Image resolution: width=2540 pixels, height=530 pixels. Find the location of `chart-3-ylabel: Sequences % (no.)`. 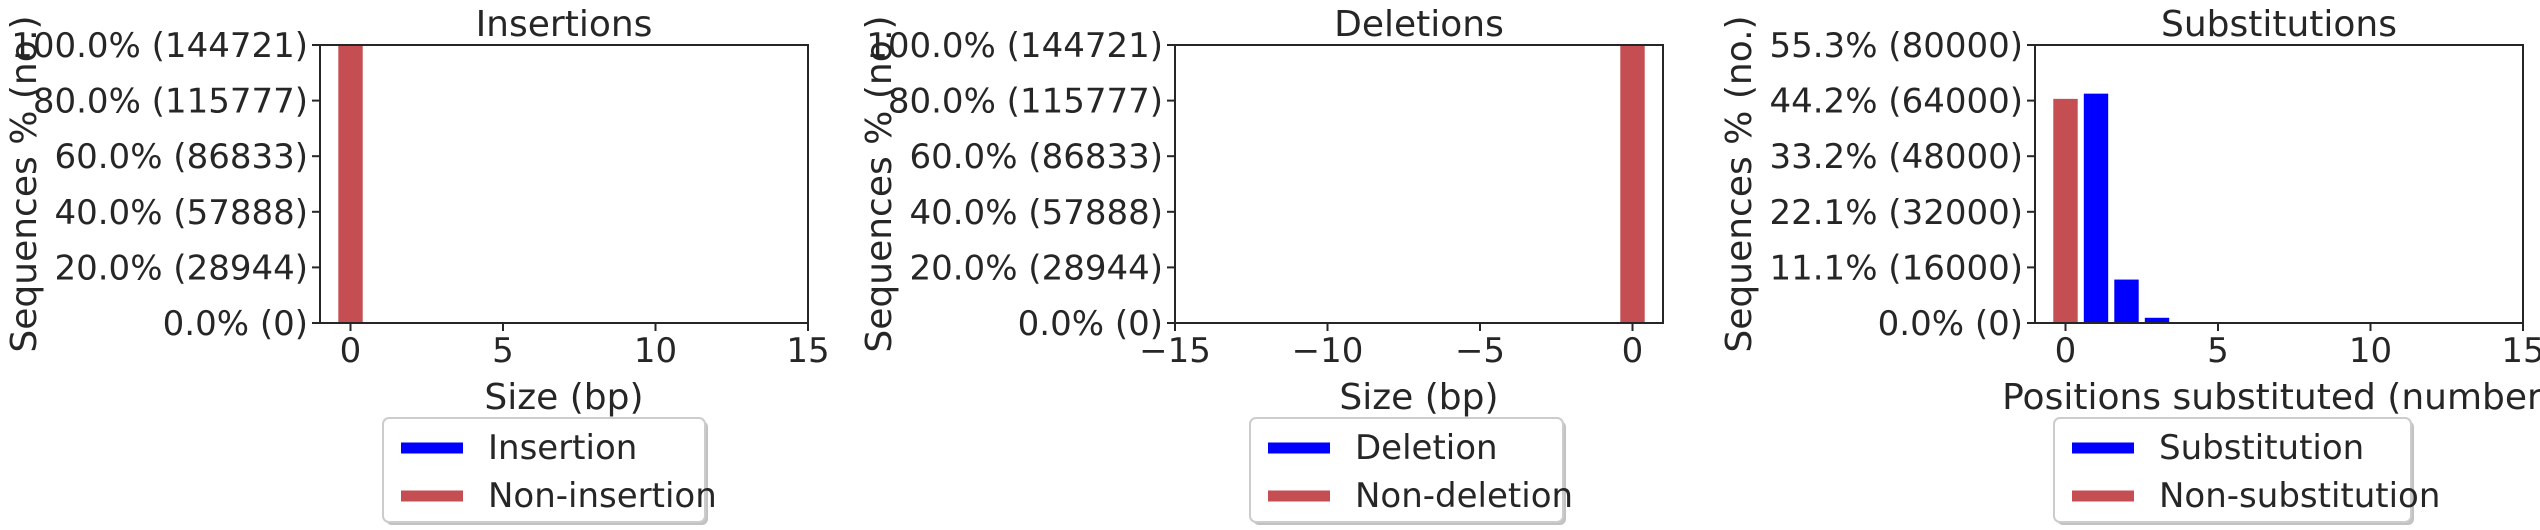

chart-3-ylabel: Sequences % (no.) is located at coordinates (1739, 183).